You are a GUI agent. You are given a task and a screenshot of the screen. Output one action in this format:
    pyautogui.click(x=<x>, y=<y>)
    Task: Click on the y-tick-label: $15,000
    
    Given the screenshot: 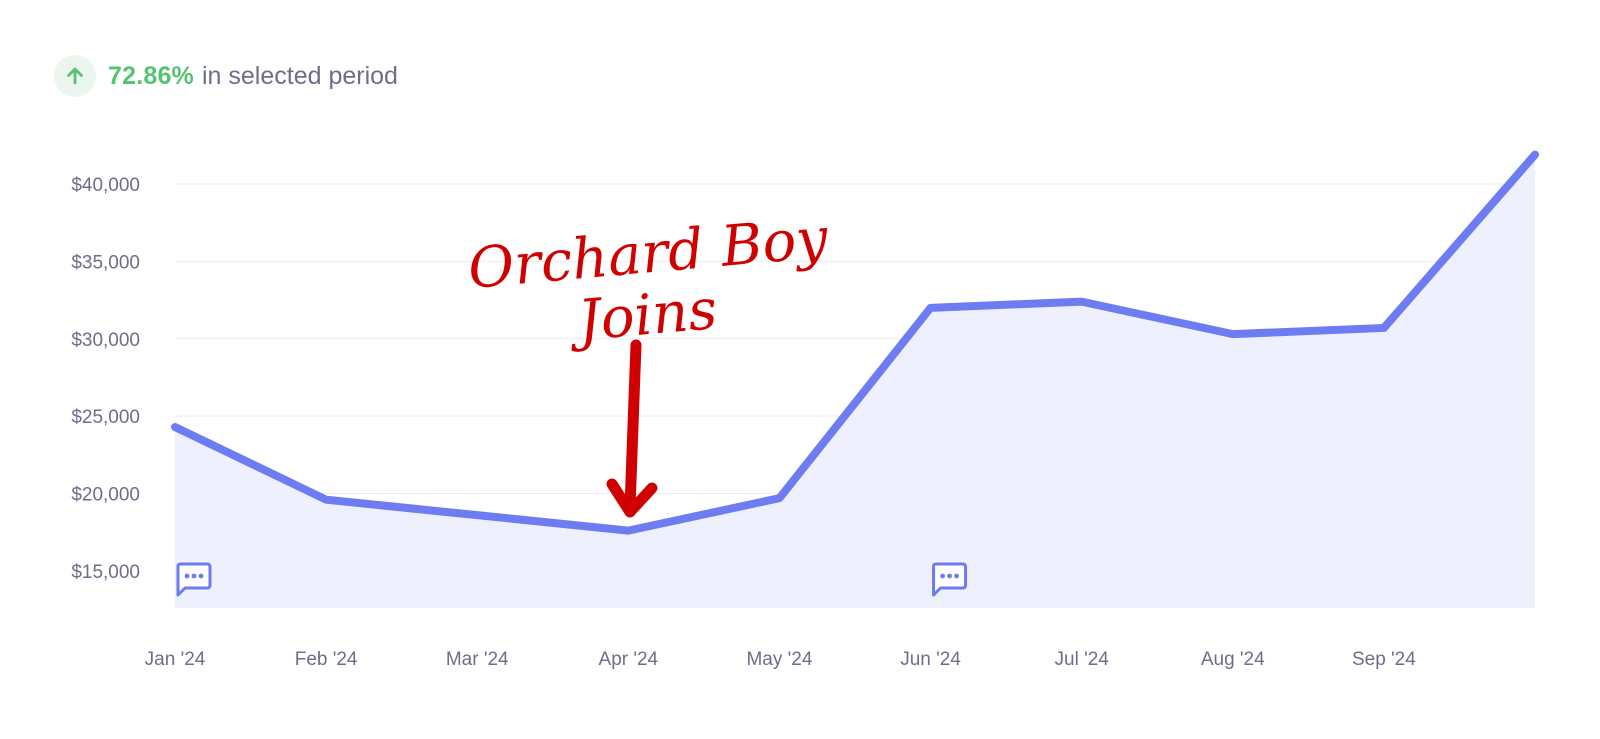 What is the action you would take?
    pyautogui.click(x=105, y=572)
    